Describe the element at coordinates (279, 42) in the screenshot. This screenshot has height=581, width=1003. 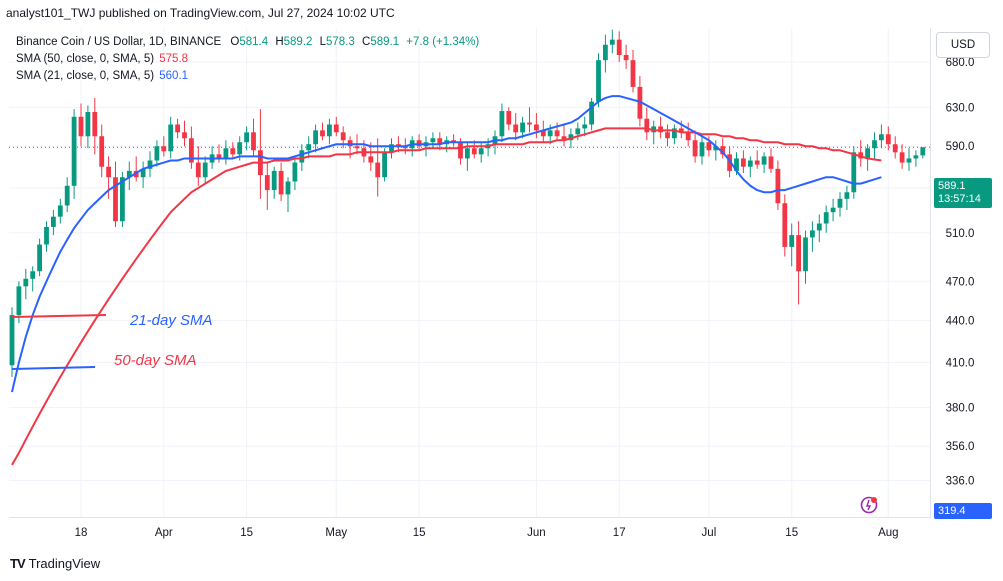
I see `legend-high-label: H` at that location.